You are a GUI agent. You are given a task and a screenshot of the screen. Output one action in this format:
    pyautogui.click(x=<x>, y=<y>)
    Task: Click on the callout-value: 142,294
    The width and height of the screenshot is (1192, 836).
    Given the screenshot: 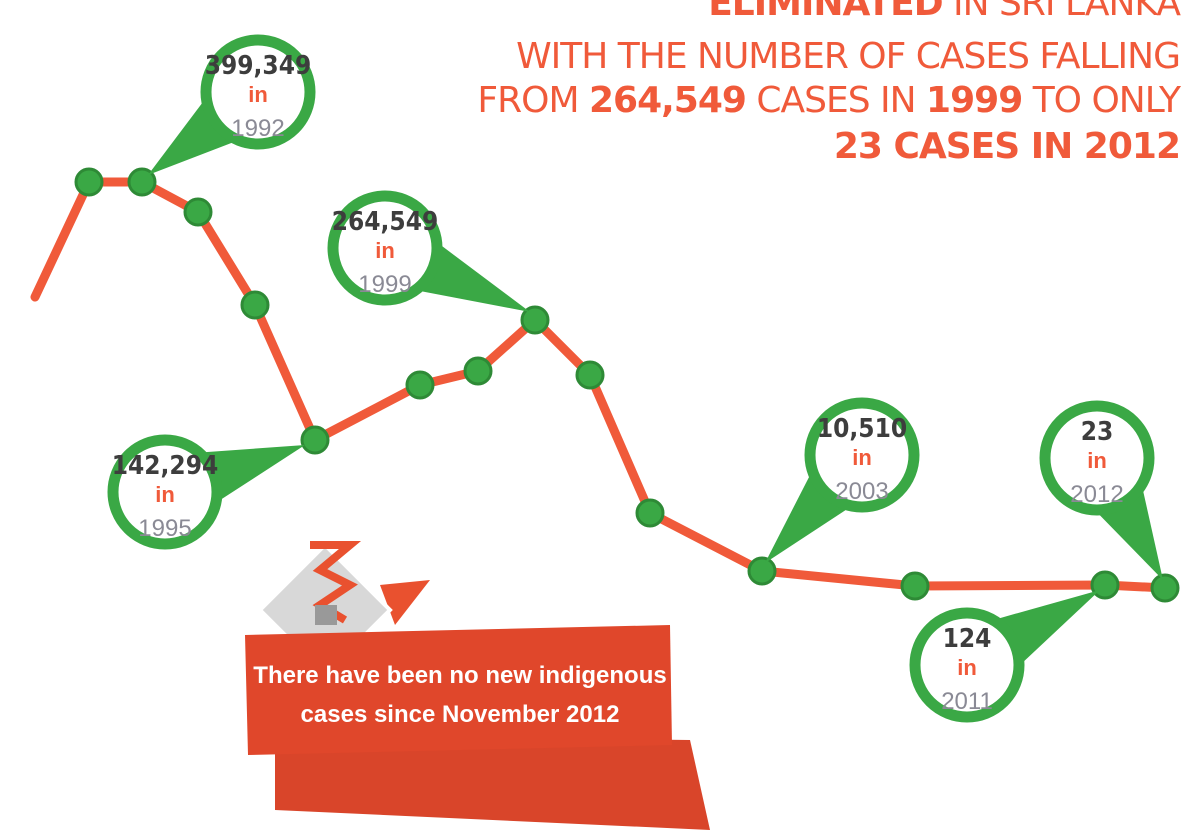 What is the action you would take?
    pyautogui.click(x=165, y=466)
    